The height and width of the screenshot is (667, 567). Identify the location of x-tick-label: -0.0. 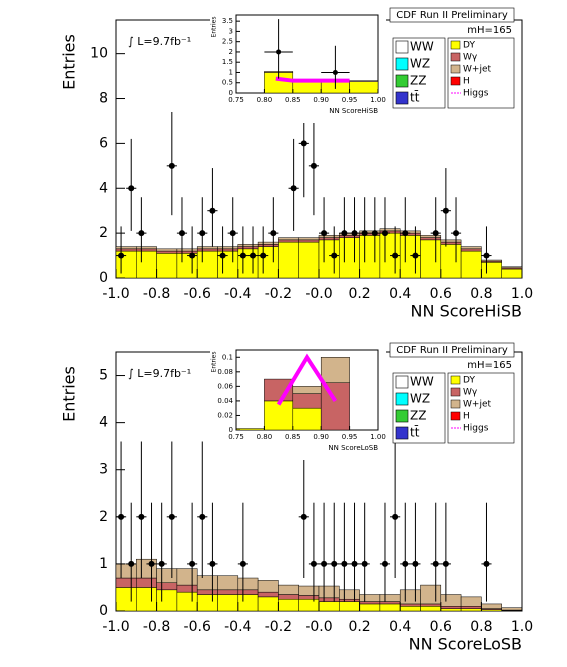
(318, 627).